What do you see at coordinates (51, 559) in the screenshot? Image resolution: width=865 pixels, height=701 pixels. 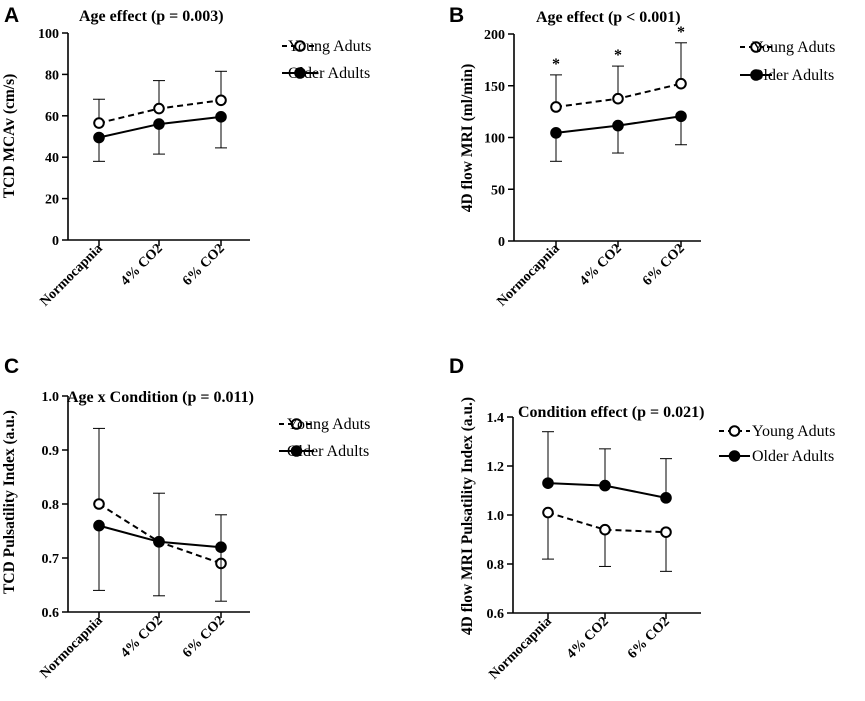 I see `y-tick-label: 0.7` at bounding box center [51, 559].